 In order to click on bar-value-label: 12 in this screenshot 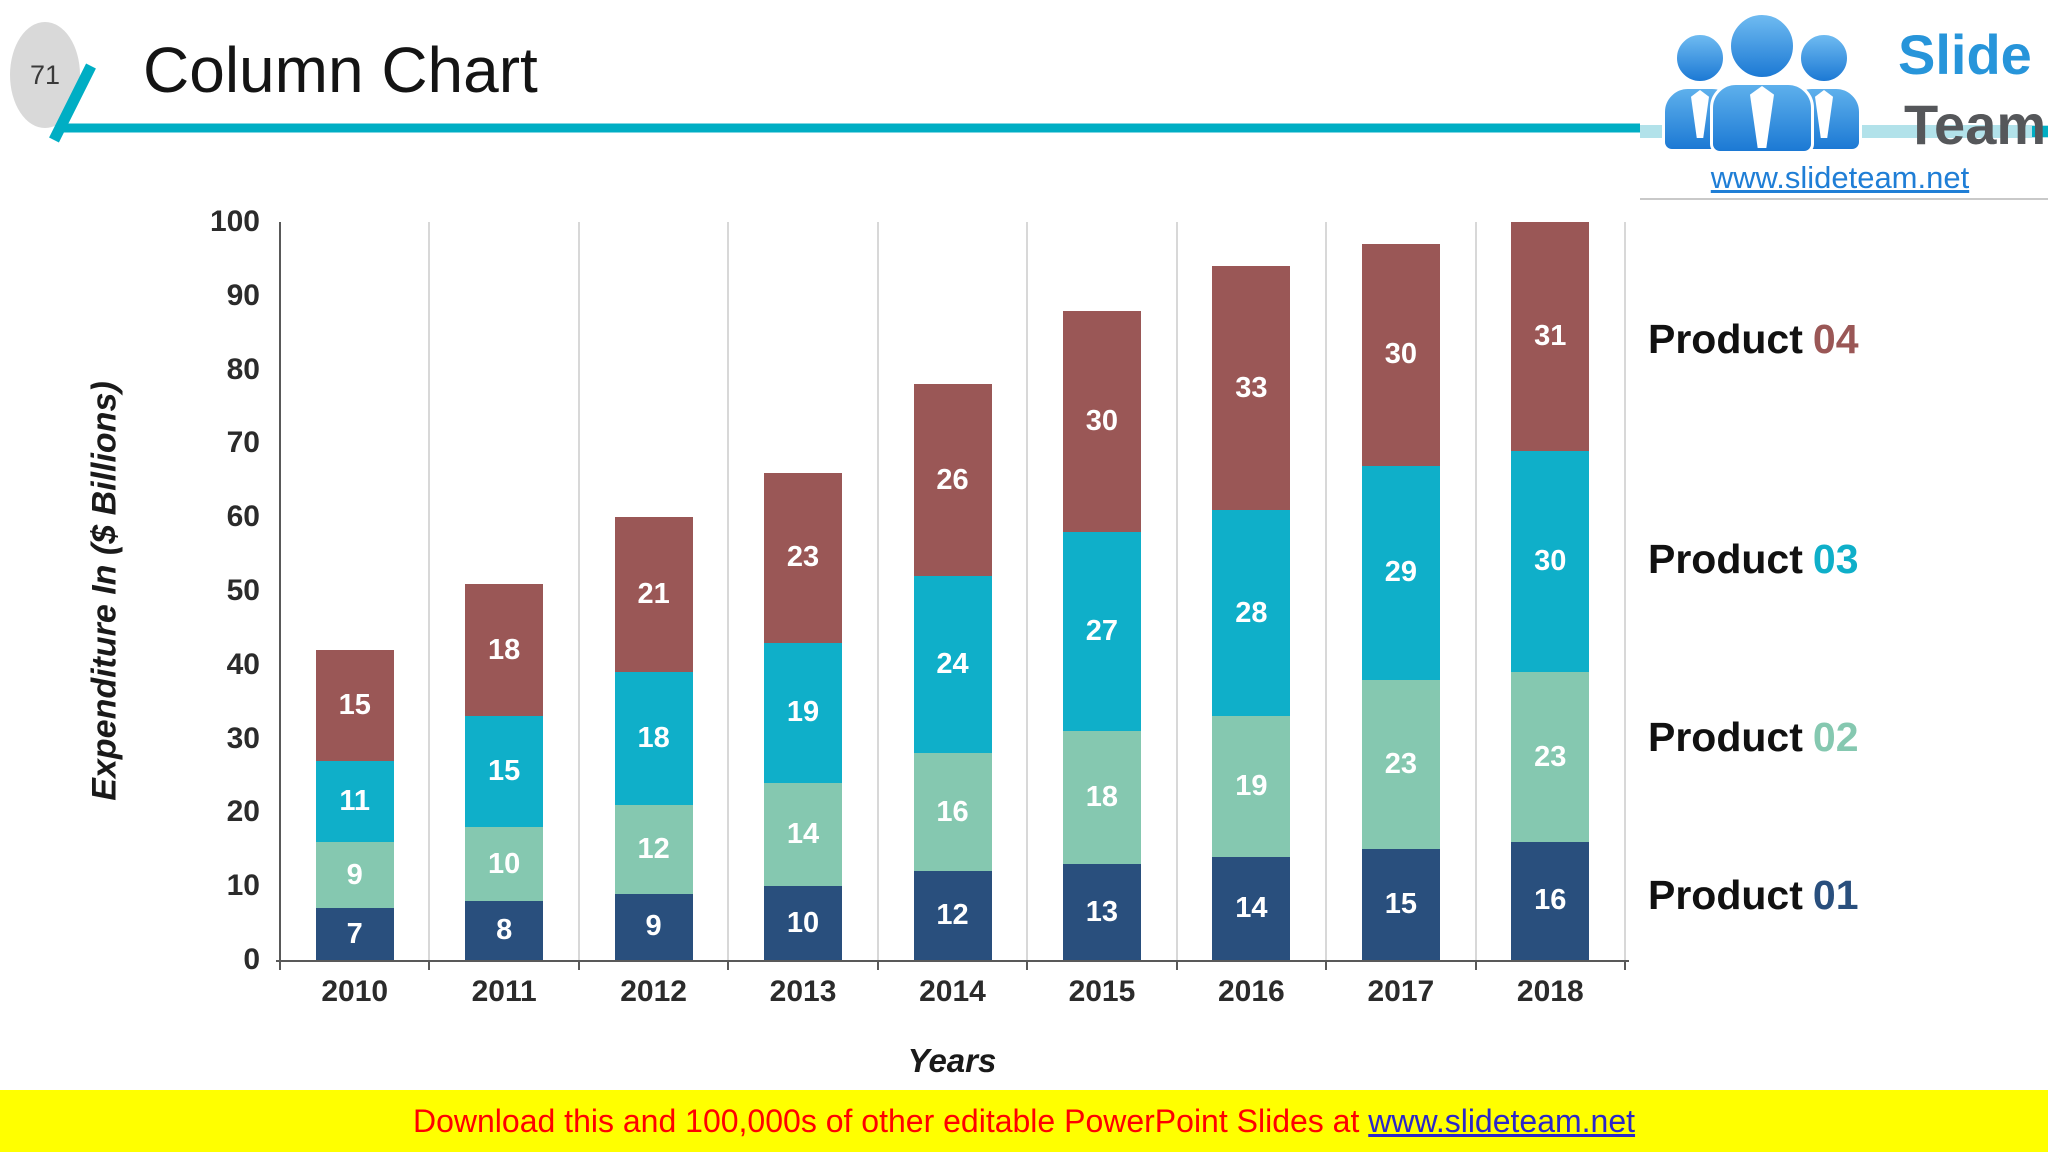, I will do `click(653, 848)`.